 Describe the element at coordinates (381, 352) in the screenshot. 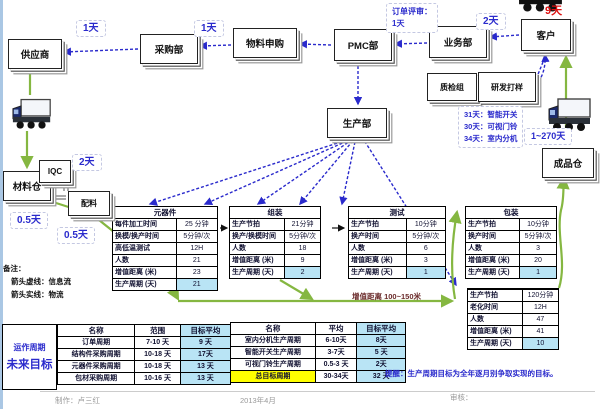

I see `table-cell: 5 天` at that location.